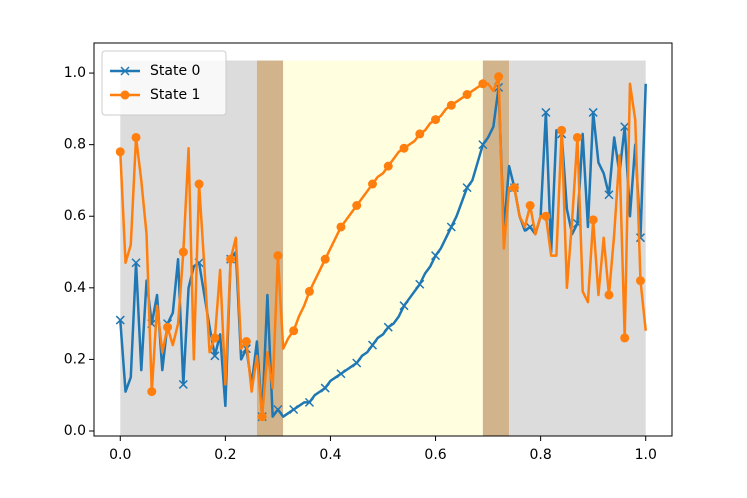 This screenshot has width=747, height=498. What do you see at coordinates (164, 83) in the screenshot?
I see `legend-box` at bounding box center [164, 83].